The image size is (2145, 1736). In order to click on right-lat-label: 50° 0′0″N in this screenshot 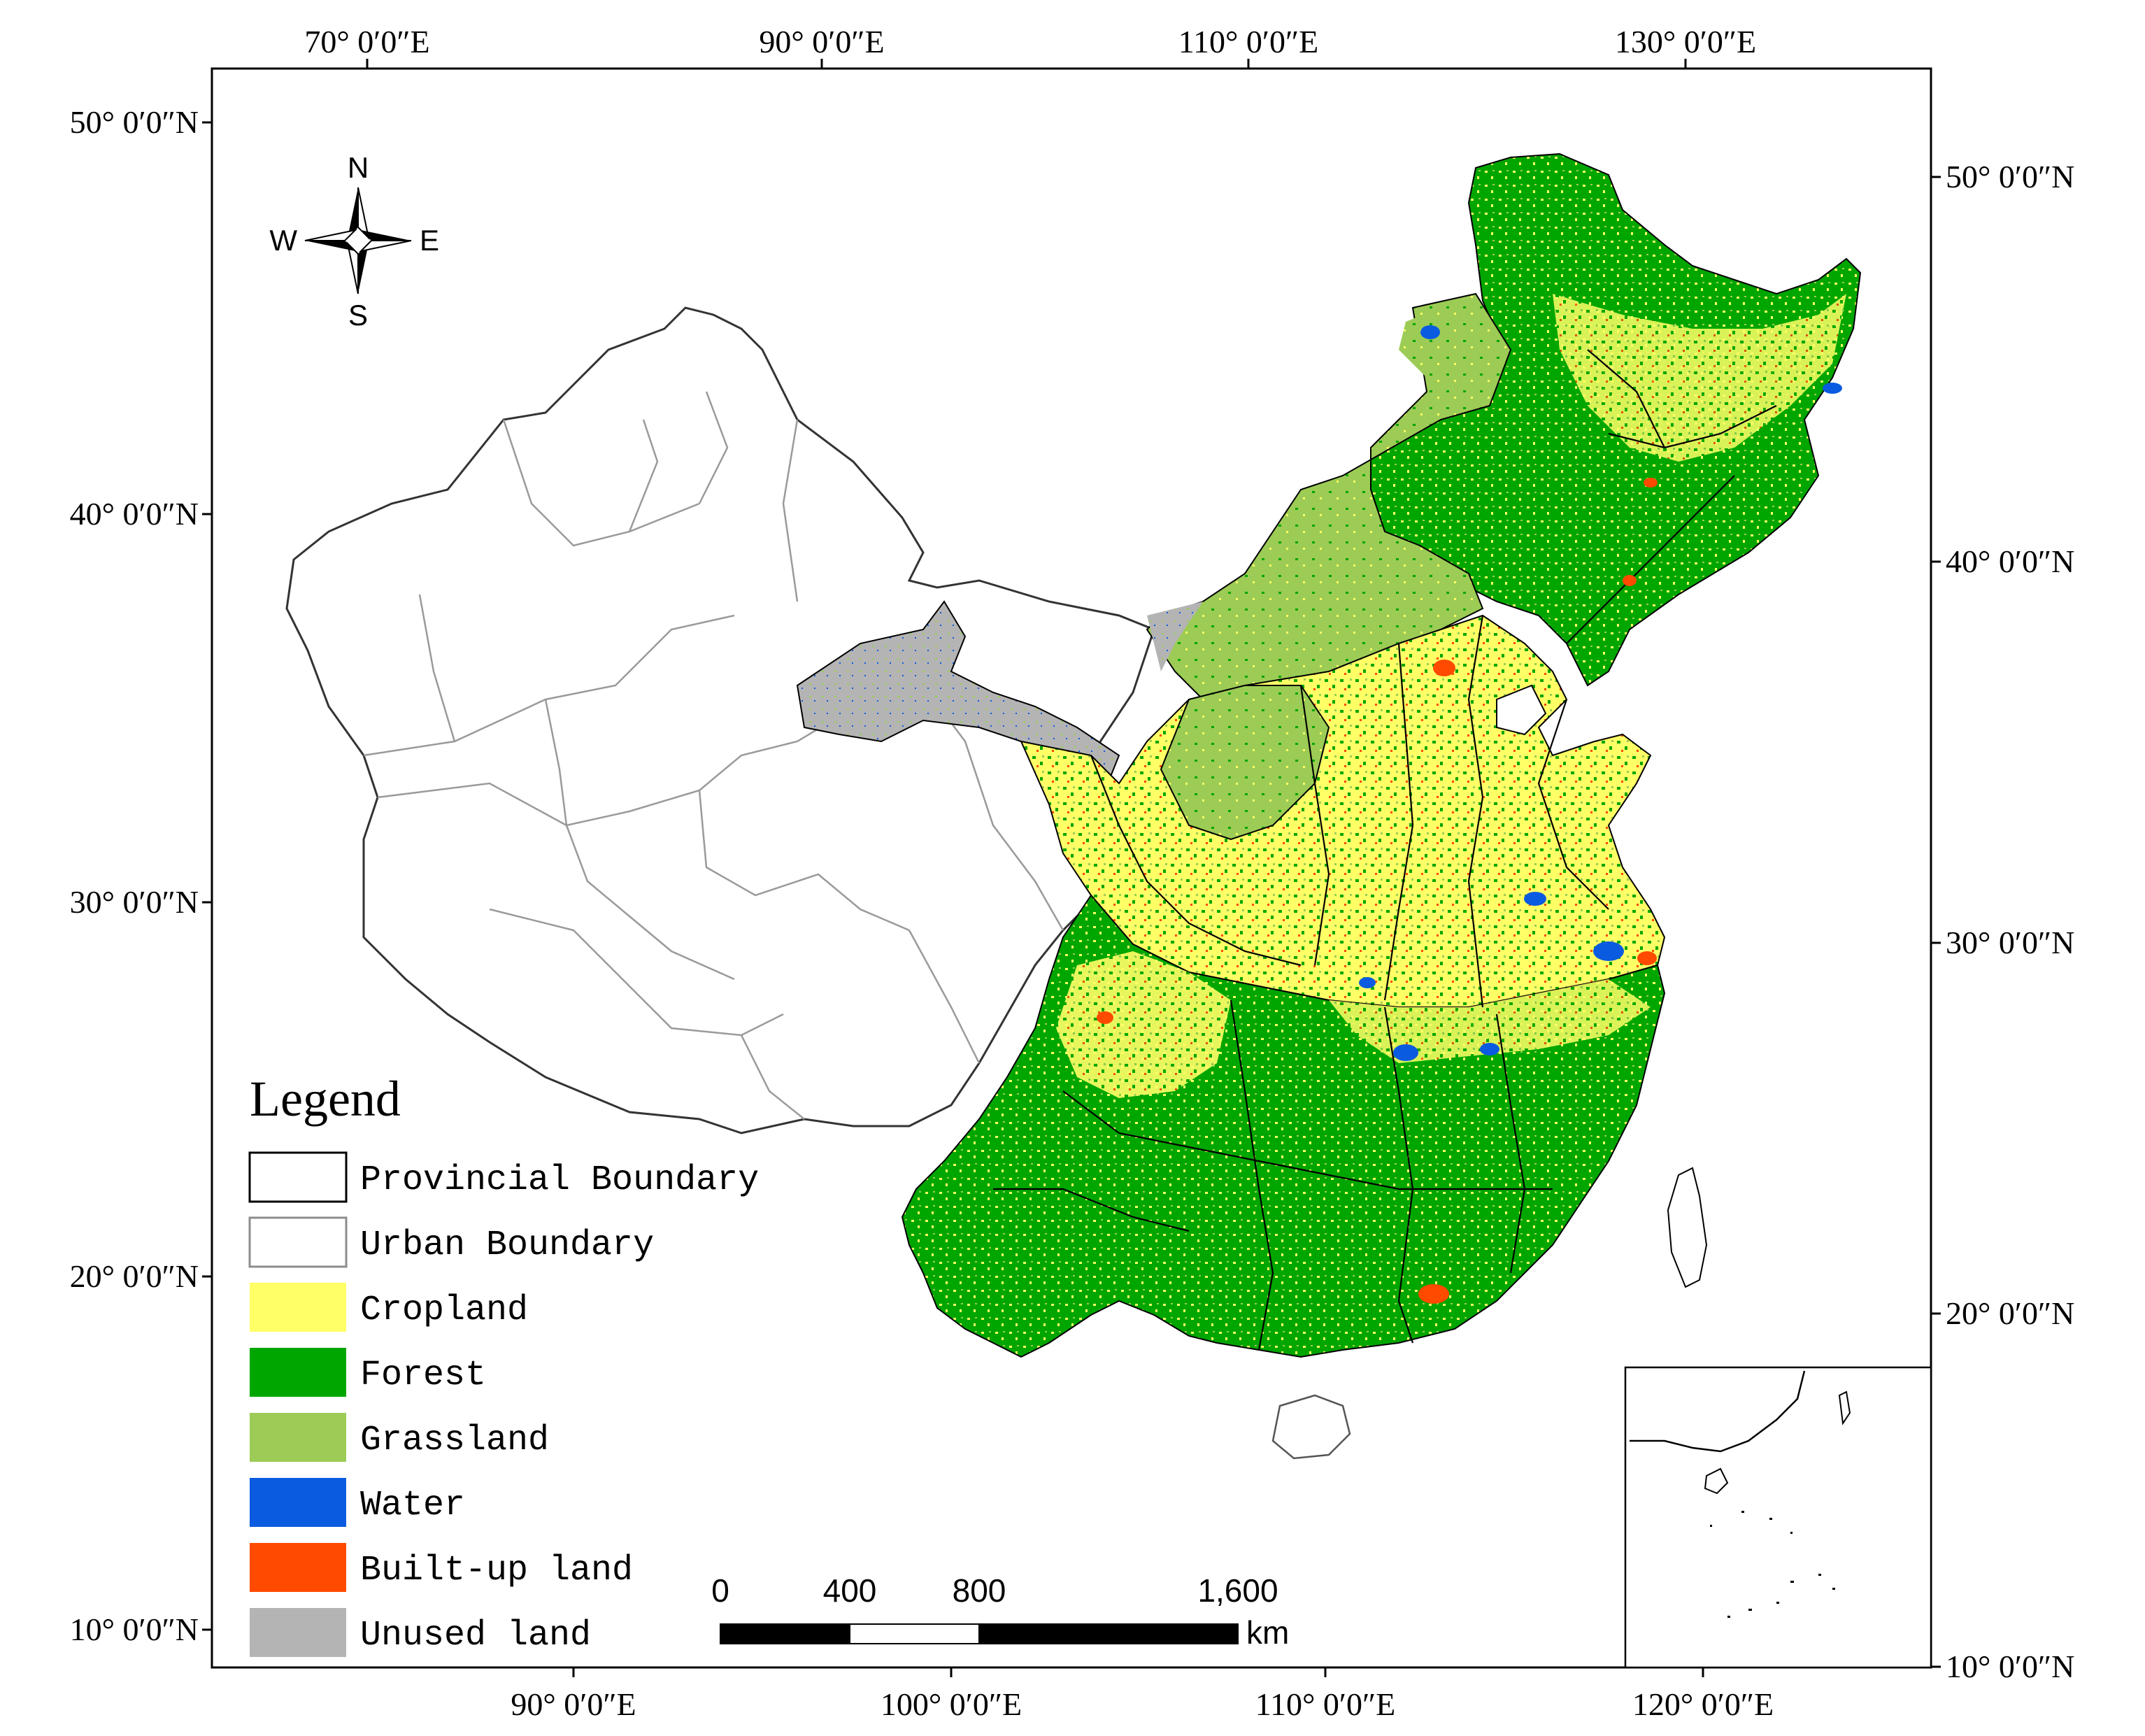, I will do `click(2010, 176)`.